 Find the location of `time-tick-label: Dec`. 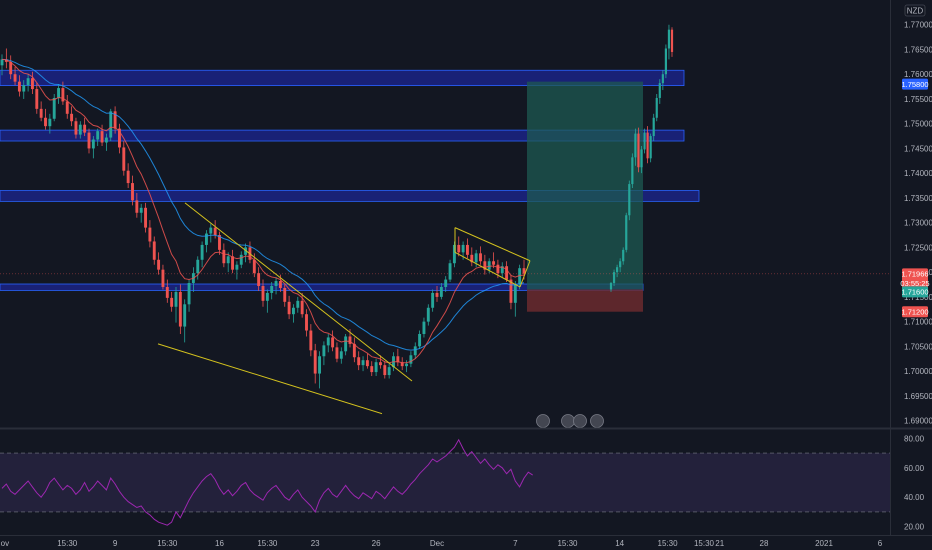

time-tick-label: Dec is located at coordinates (437, 543).